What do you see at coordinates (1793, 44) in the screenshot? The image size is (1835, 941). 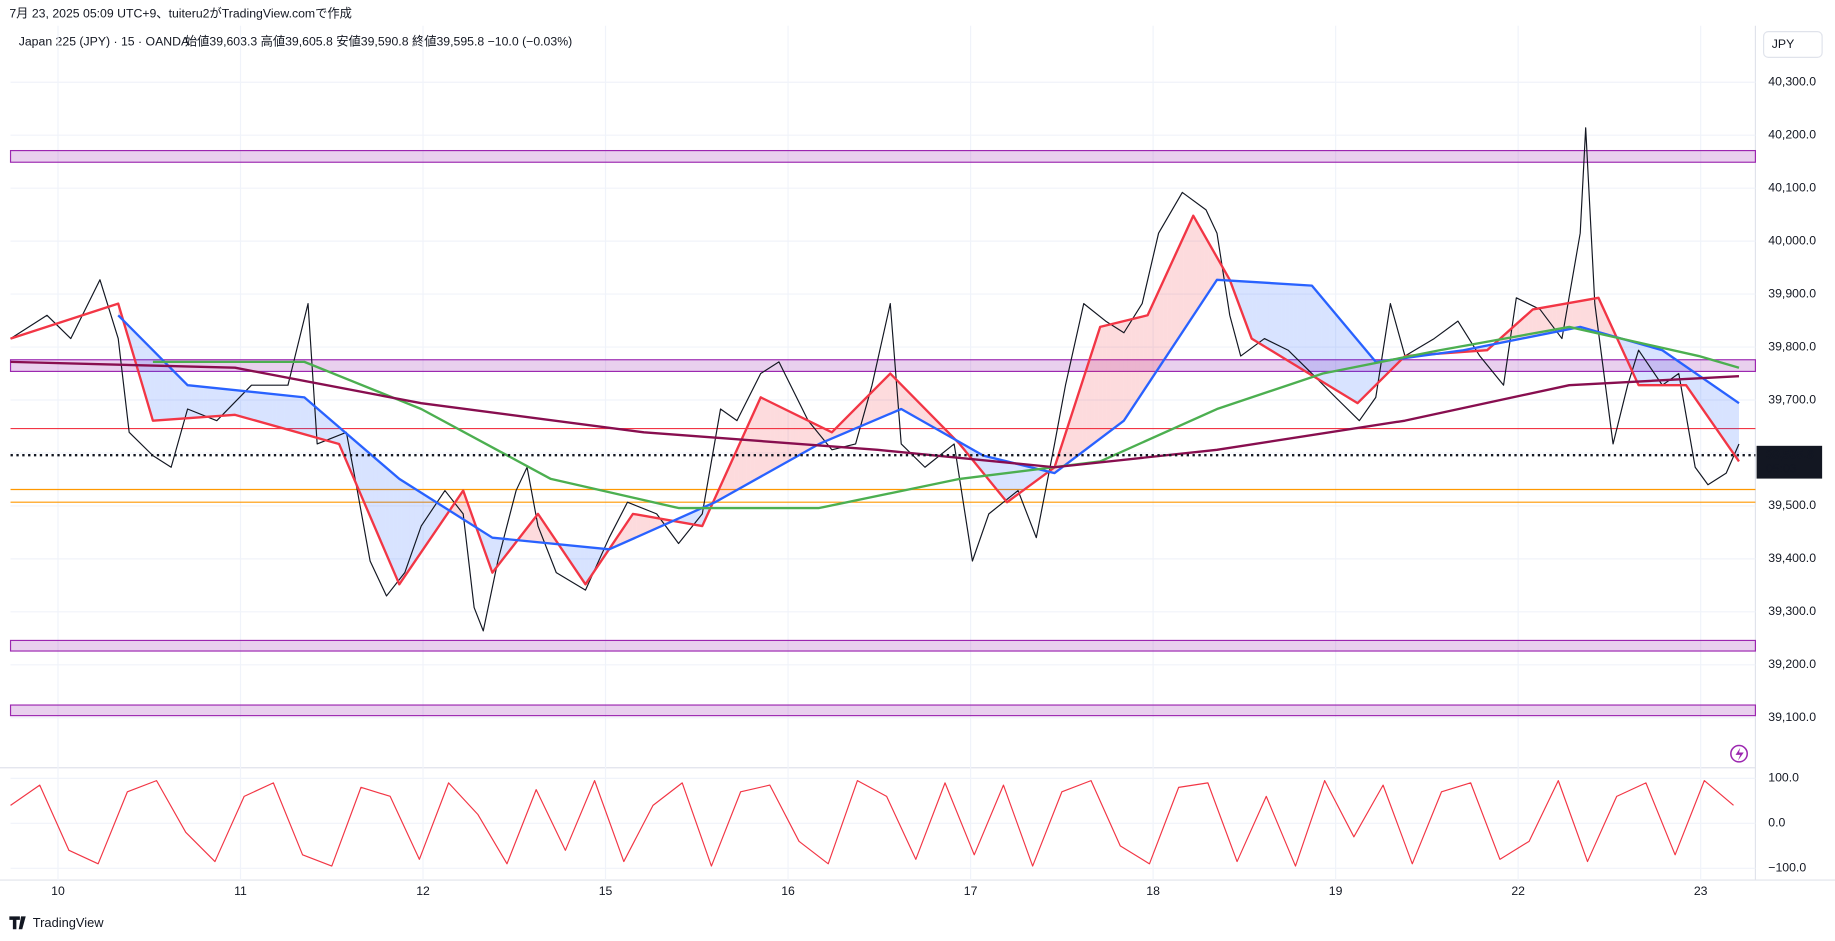 I see `currency-box` at bounding box center [1793, 44].